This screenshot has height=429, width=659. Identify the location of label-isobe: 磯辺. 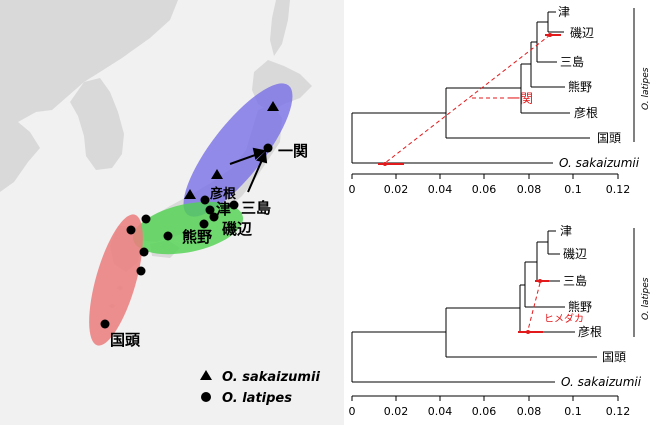
(237, 229).